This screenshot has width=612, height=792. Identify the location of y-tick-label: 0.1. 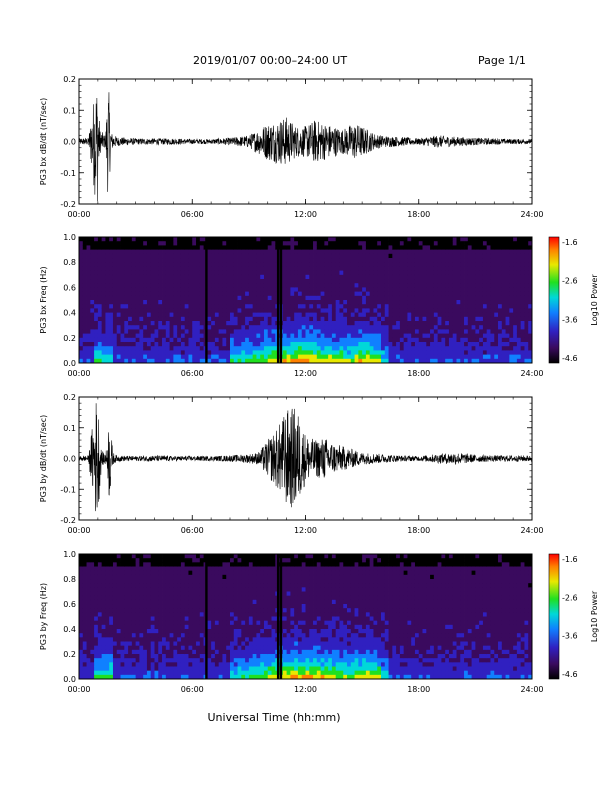
(69, 428).